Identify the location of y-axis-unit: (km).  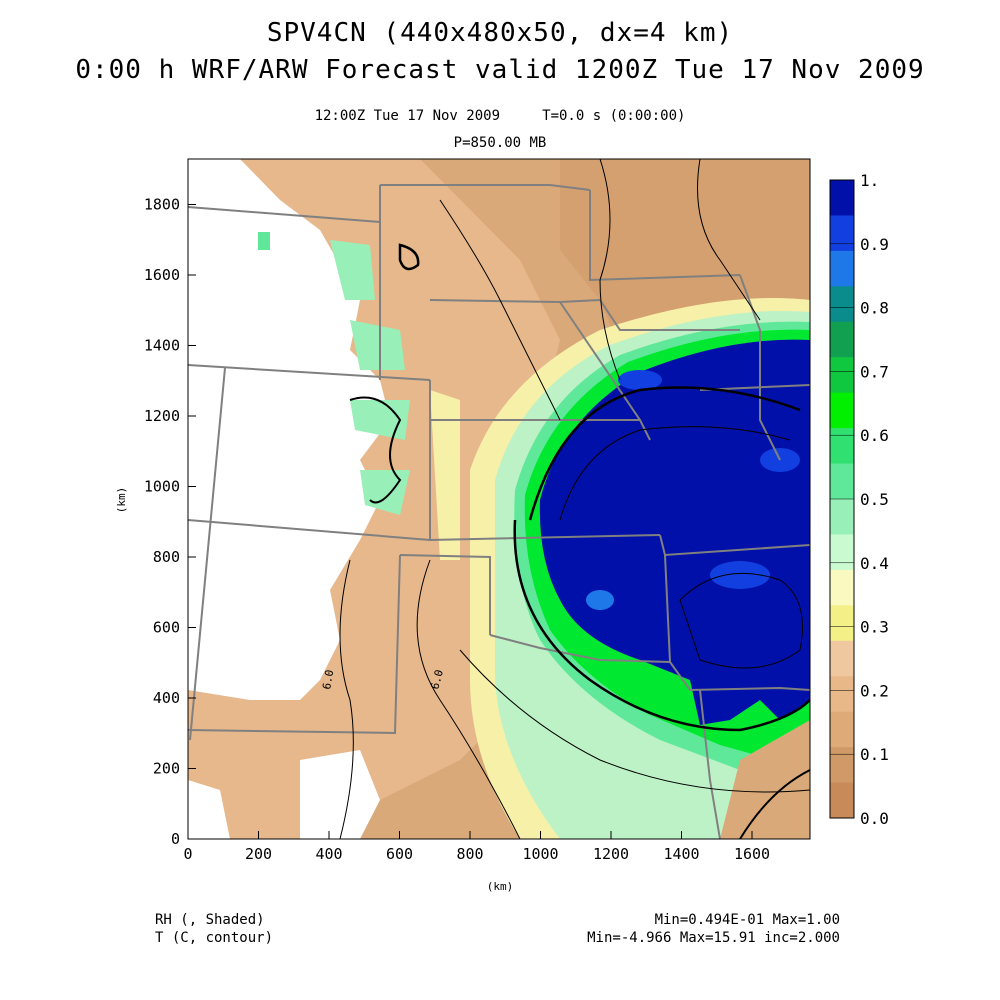
(121, 500).